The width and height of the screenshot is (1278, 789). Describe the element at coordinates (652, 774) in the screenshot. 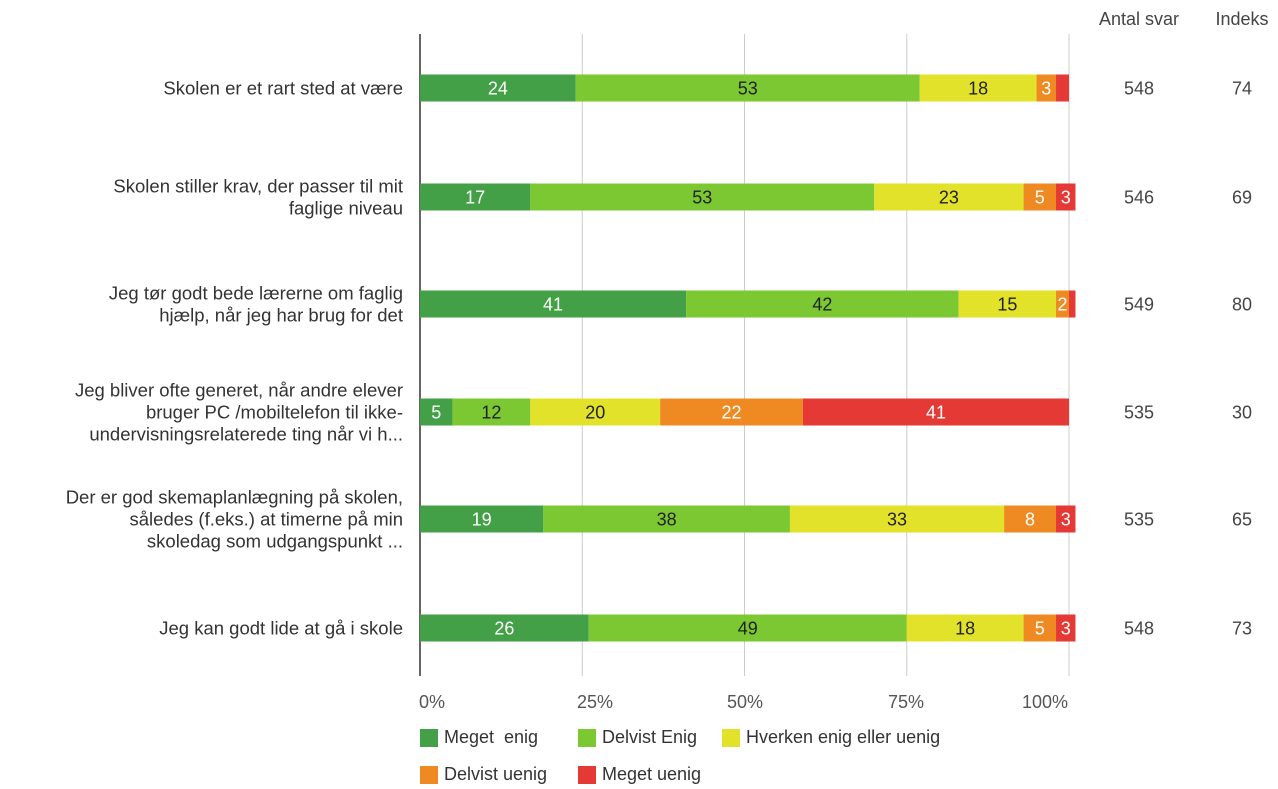

I see `legend-label: Meget uenig` at that location.